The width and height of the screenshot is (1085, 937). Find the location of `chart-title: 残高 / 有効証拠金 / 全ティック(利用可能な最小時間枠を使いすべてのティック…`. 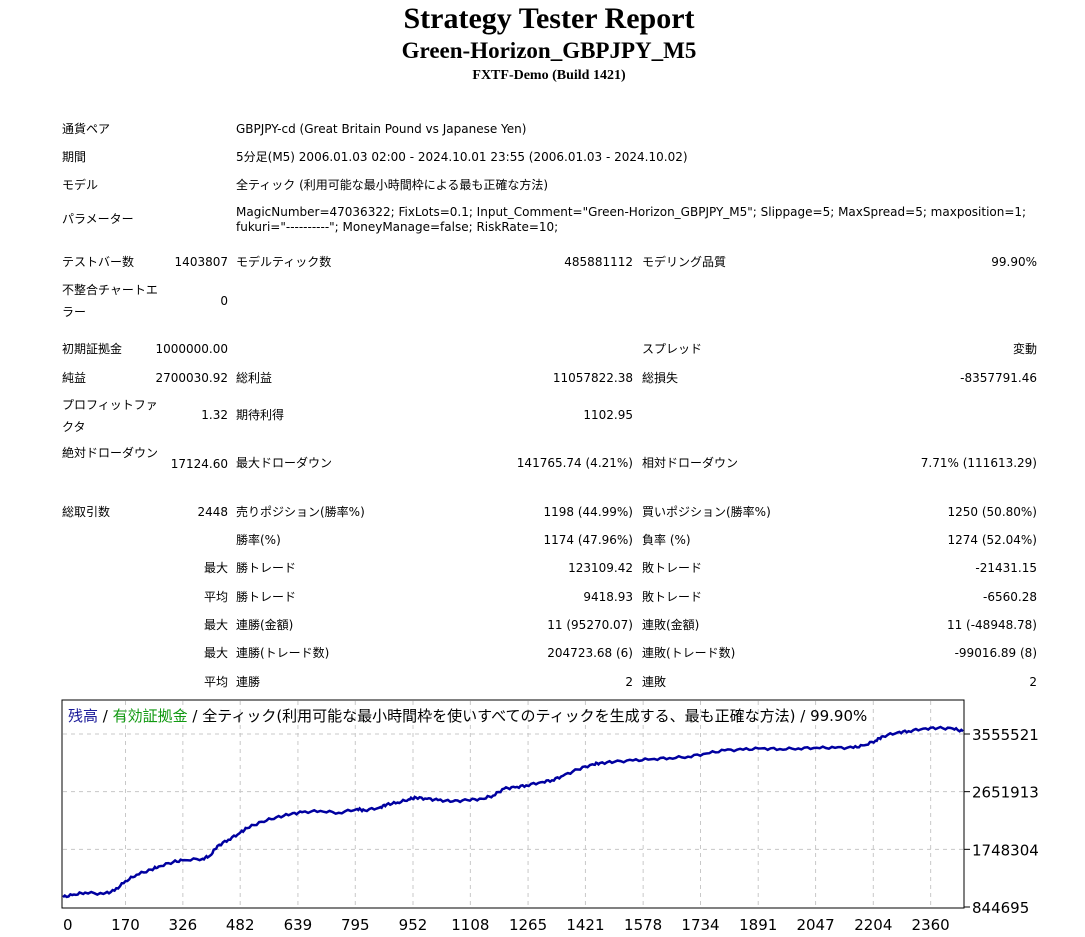

chart-title: 残高 / 有効証拠金 / 全ティック(利用可能な最小時間枠を使いすべてのティック… is located at coordinates (467, 716).